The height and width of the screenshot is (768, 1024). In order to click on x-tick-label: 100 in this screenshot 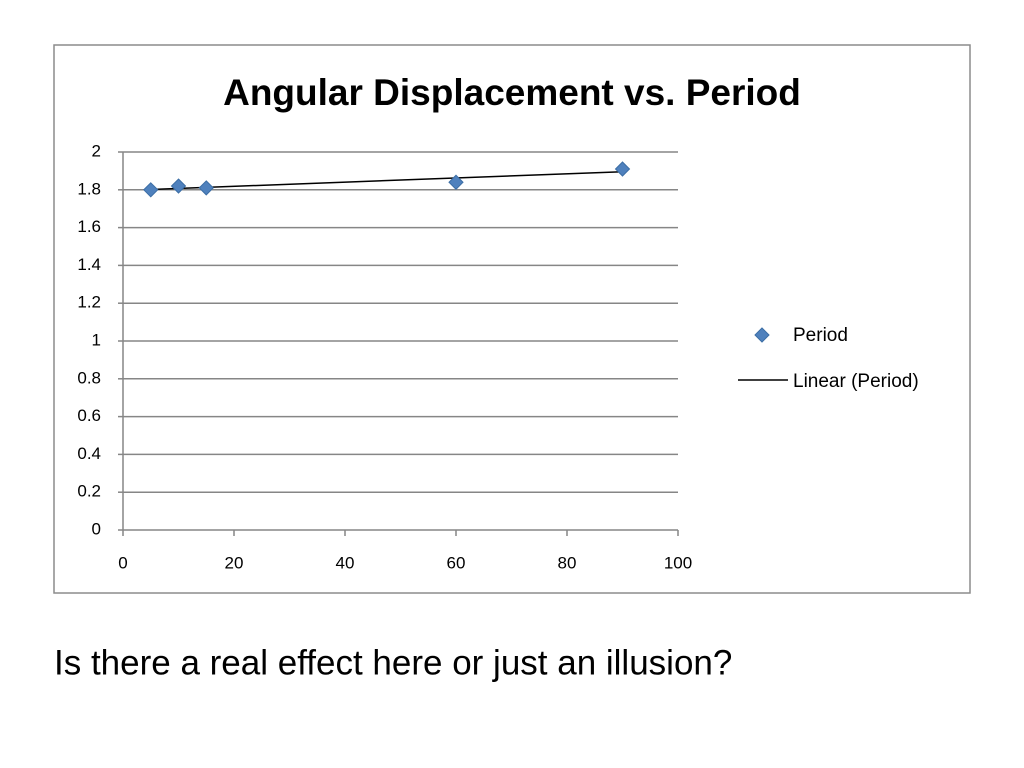, I will do `click(678, 562)`.